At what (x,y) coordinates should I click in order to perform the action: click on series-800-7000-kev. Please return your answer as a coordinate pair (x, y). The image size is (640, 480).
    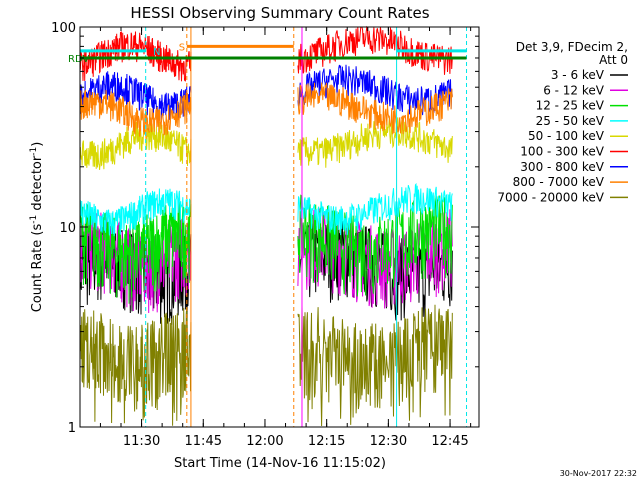
    Looking at the image, I should click on (266, 110).